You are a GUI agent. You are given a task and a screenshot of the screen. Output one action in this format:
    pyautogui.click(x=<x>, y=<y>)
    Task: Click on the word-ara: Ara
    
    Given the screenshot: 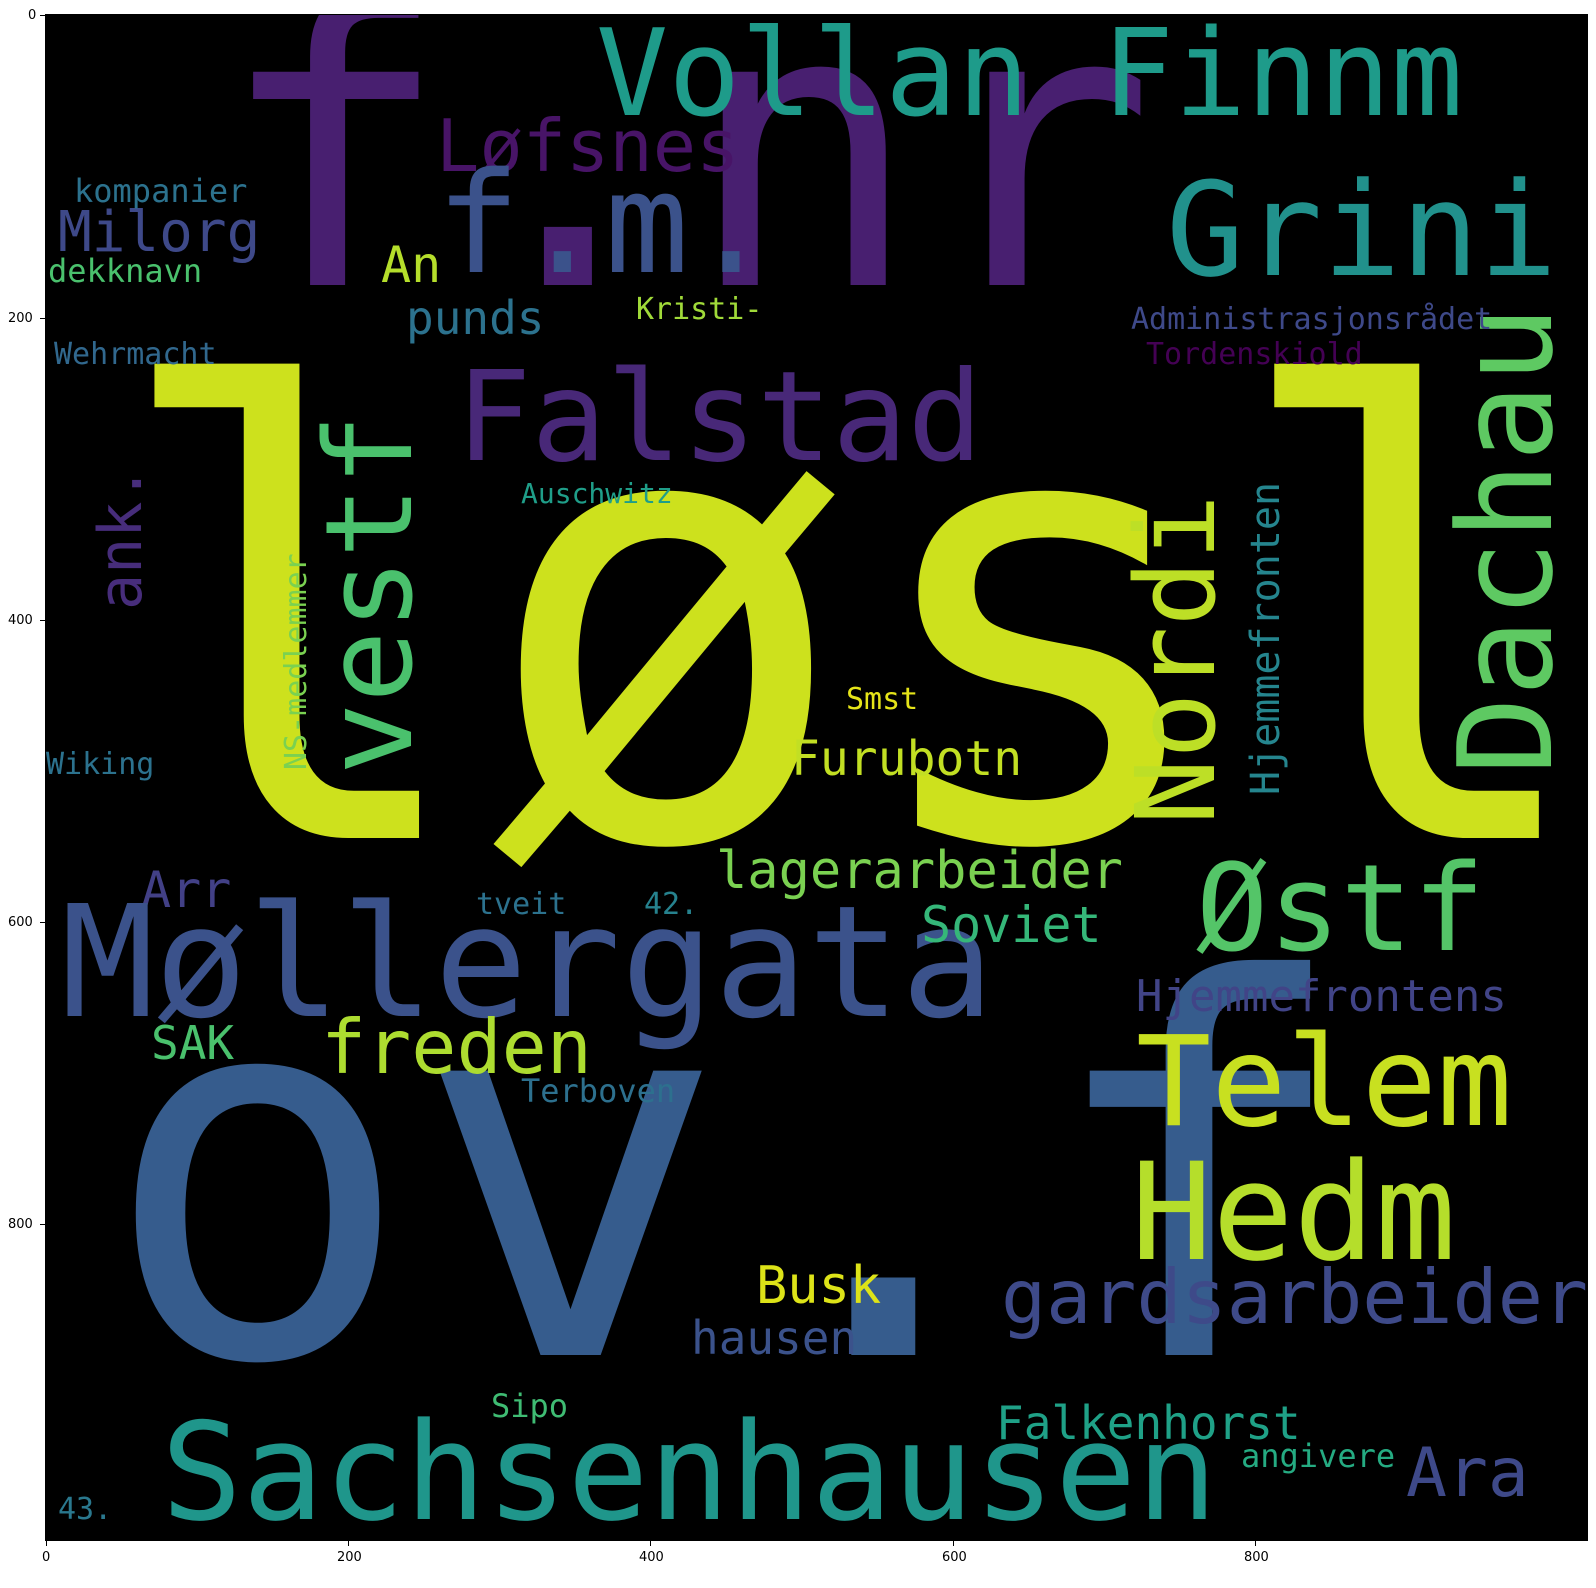 What is the action you would take?
    pyautogui.click(x=1467, y=1473)
    